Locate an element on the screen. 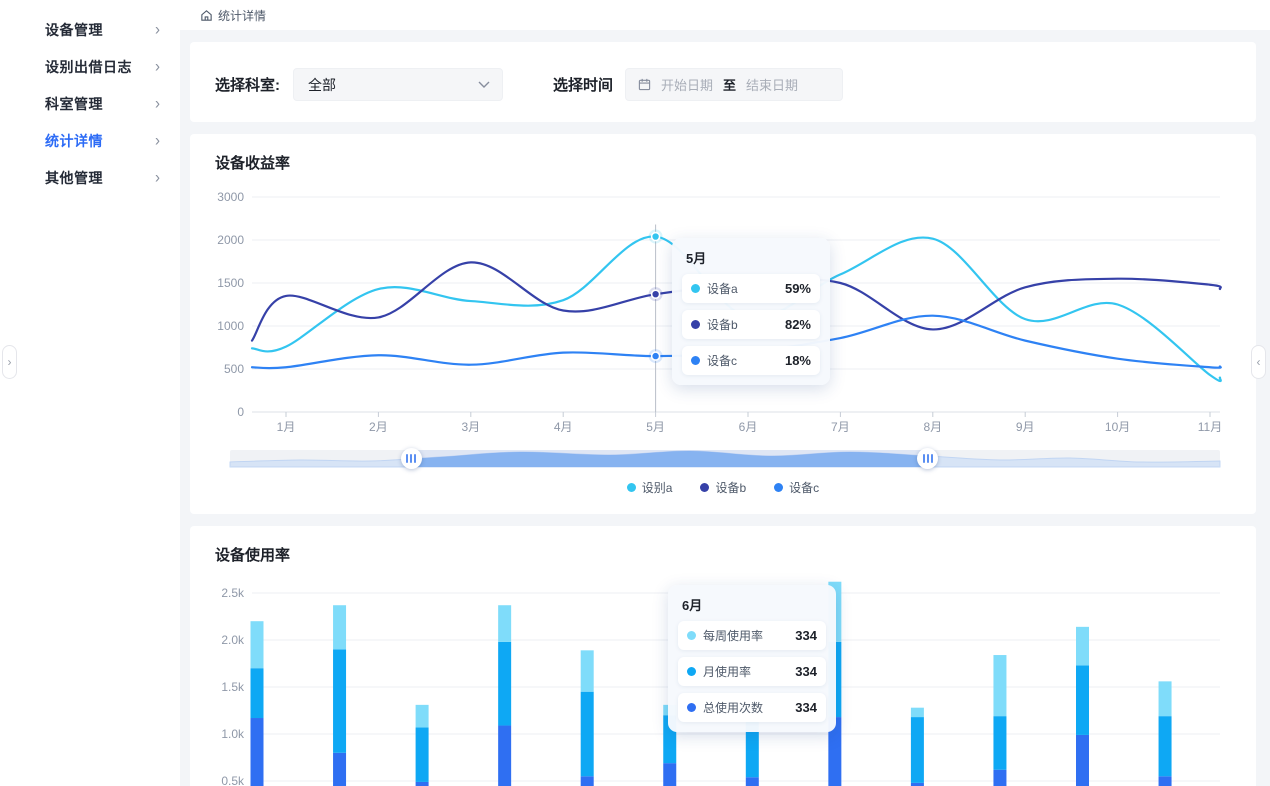 Image resolution: width=1270 pixels, height=786 pixels. datazoom-track is located at coordinates (725, 459).